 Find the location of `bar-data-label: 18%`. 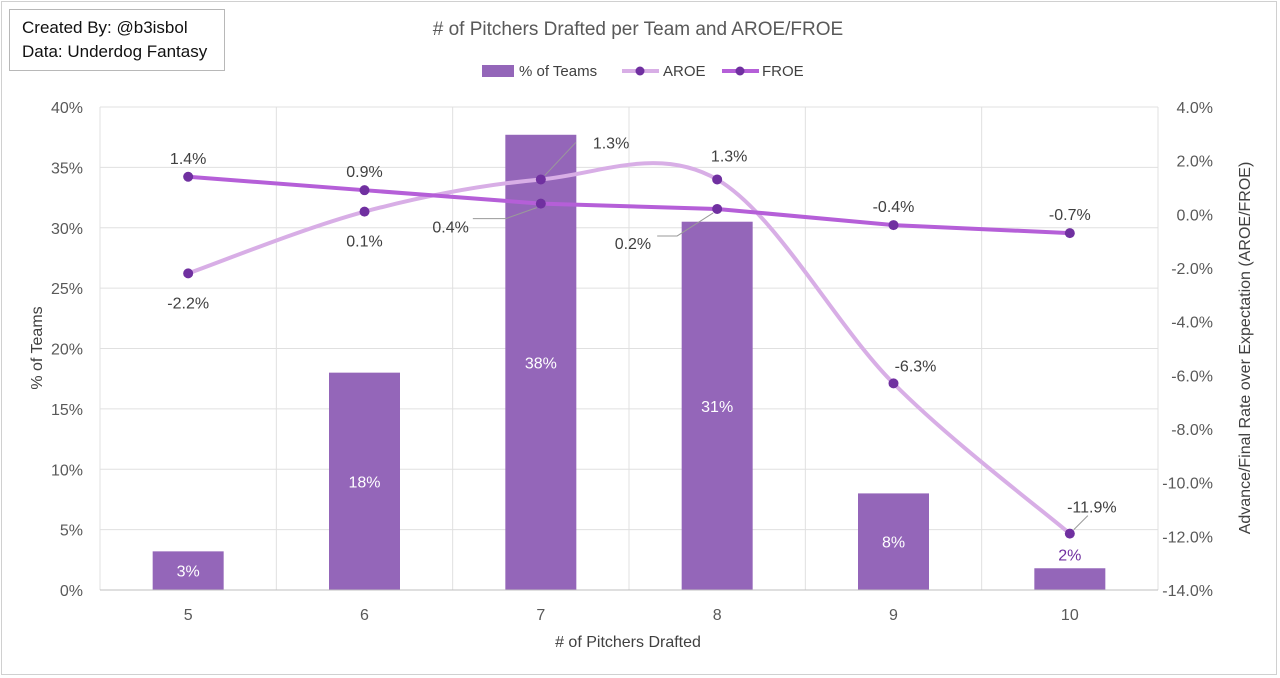

bar-data-label: 18% is located at coordinates (364, 482).